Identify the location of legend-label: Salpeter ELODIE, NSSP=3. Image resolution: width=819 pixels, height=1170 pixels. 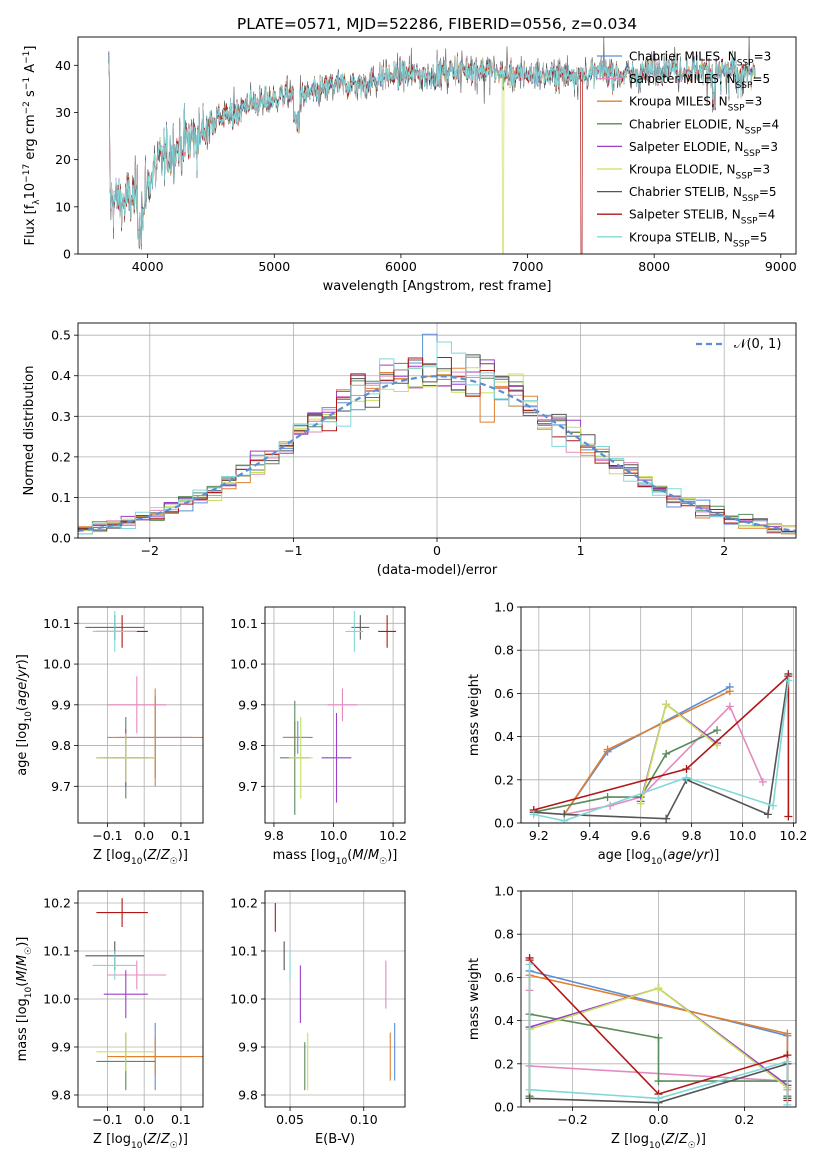
(703, 149).